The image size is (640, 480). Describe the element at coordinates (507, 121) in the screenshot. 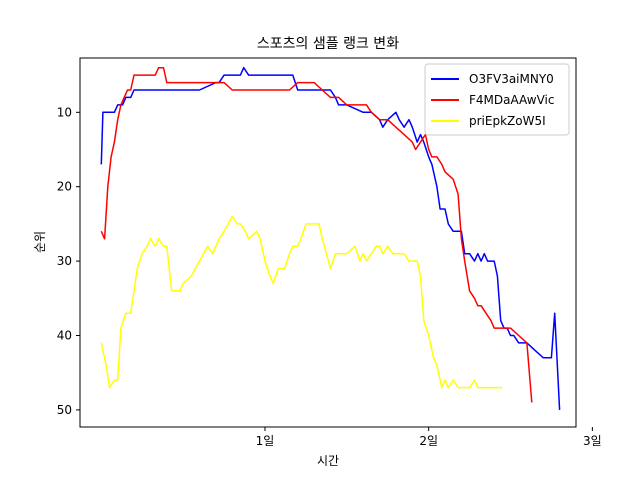

I see `legend-label: priEpkZoW5I` at that location.